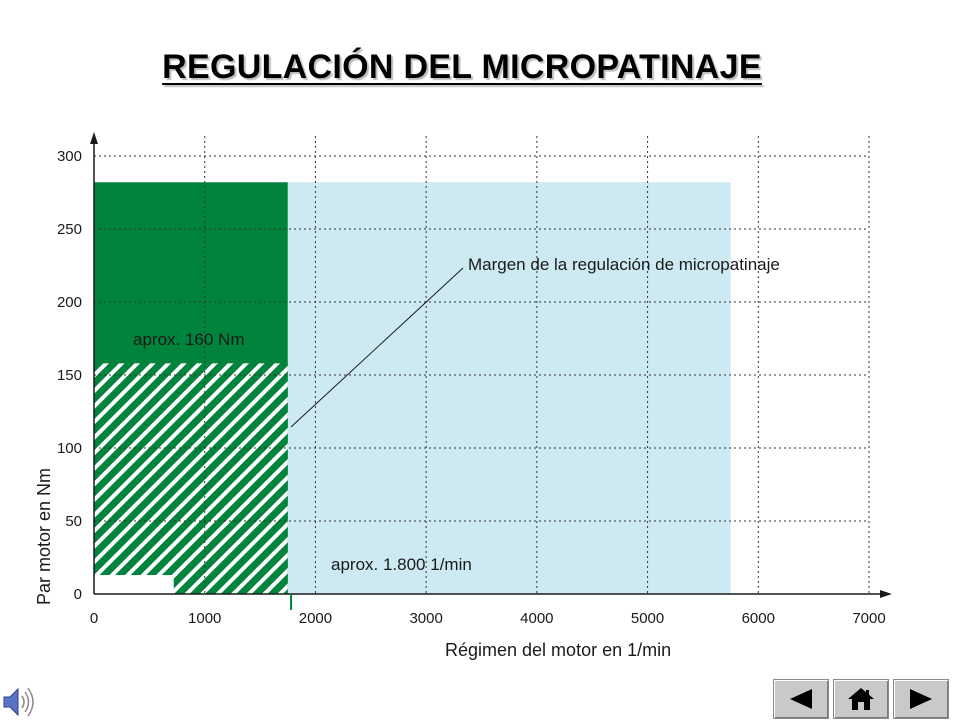 The image size is (960, 725). I want to click on page-title: REGULACIÓN DEL MICROPATINAJE, so click(462, 67).